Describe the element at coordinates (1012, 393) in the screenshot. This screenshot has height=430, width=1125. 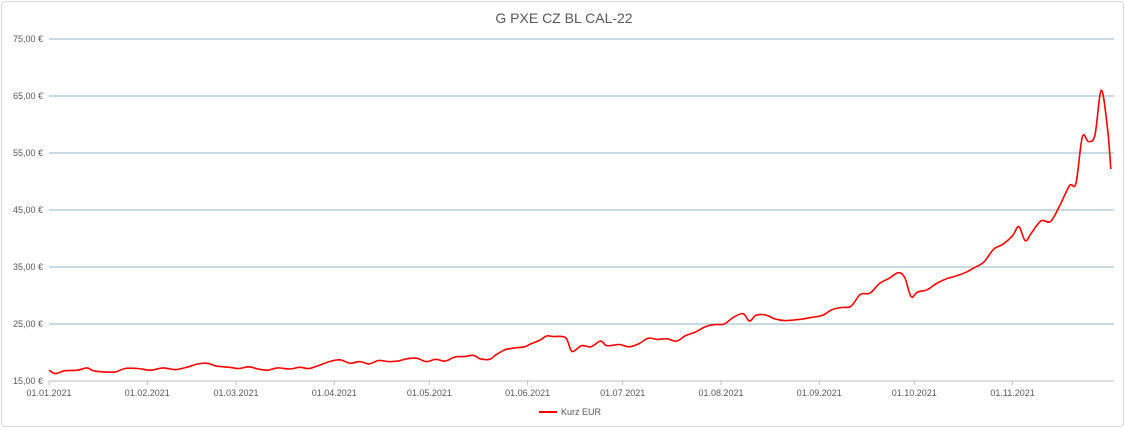
I see `x-tick-label: 01.11.2021` at that location.